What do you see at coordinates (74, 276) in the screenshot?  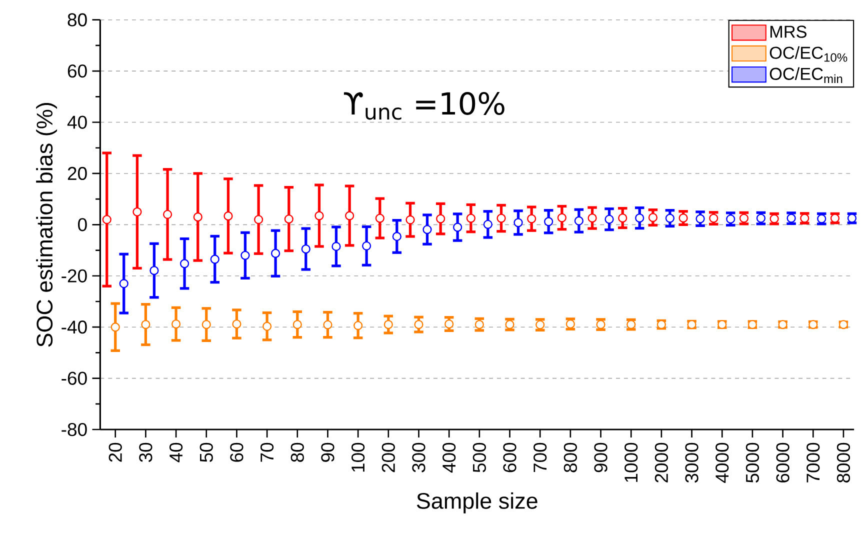 I see `y-tick-label: -20` at bounding box center [74, 276].